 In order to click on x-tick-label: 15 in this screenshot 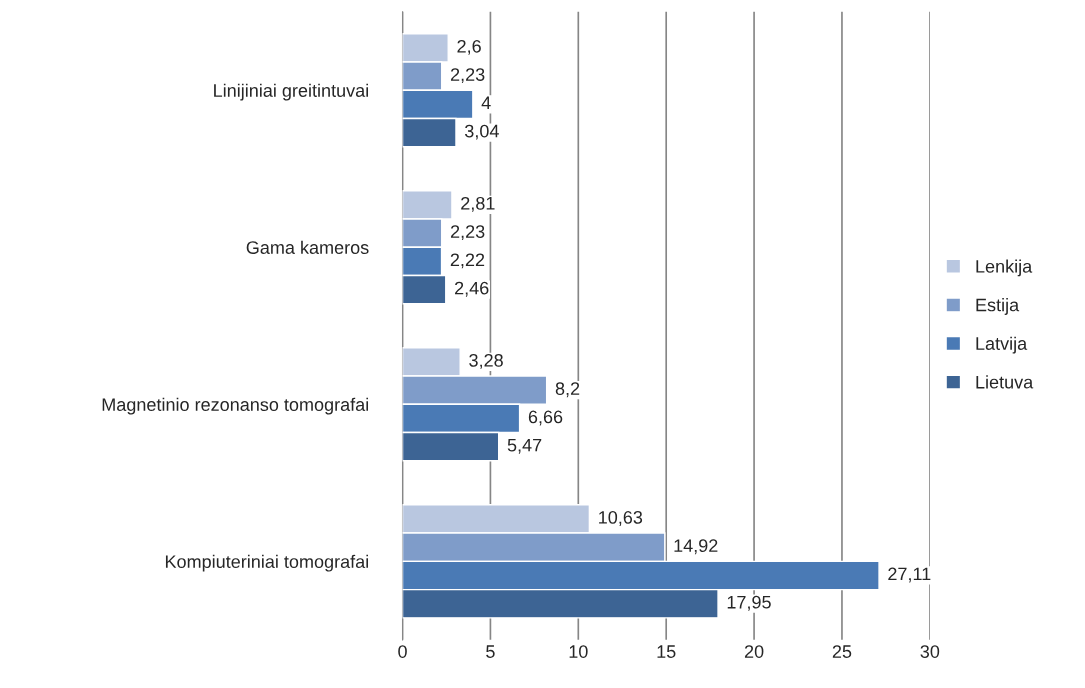, I will do `click(666, 651)`.